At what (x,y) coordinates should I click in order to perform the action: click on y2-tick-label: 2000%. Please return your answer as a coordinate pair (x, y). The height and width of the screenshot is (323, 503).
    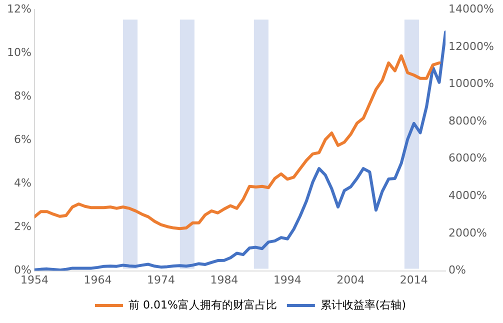
    Looking at the image, I should click on (468, 233).